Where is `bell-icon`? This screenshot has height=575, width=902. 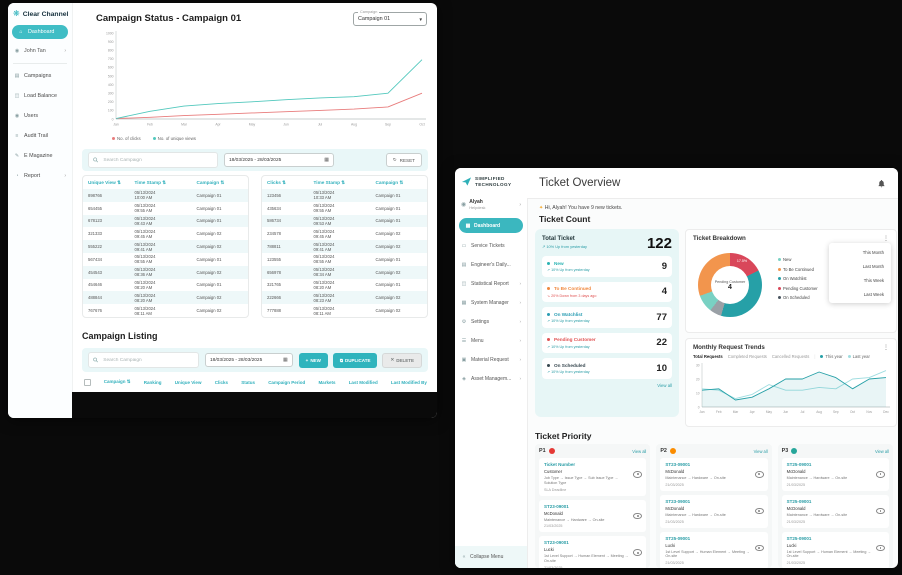 bell-icon is located at coordinates (881, 183).